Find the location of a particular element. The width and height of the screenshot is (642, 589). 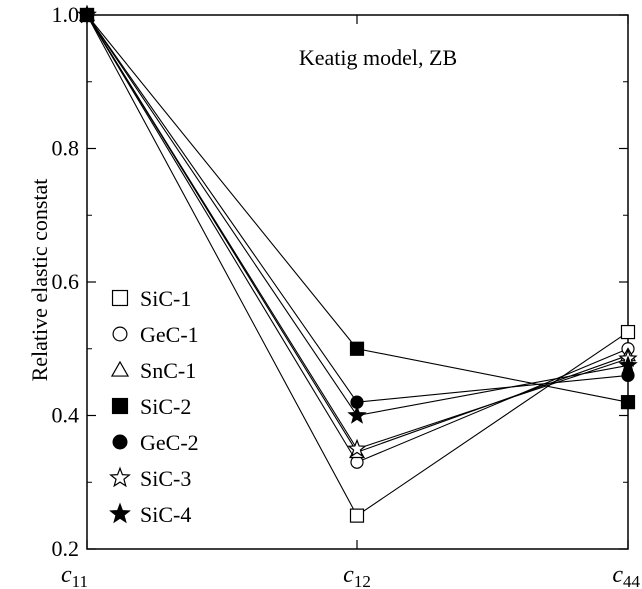

chart-annotation: Keatig model, ZB is located at coordinates (378, 57).